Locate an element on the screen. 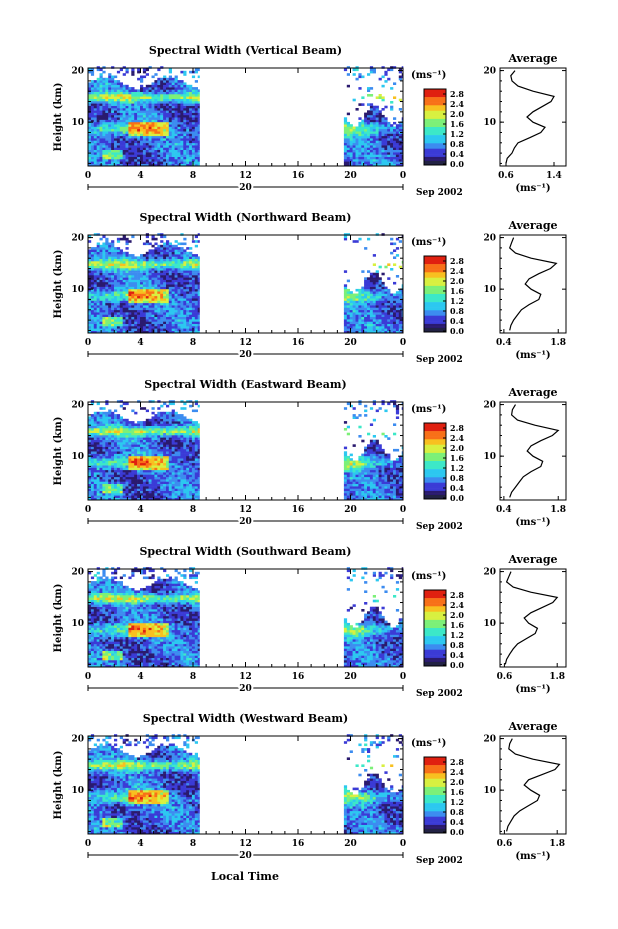 The image size is (618, 929). colorbar-segment is located at coordinates (435, 156).